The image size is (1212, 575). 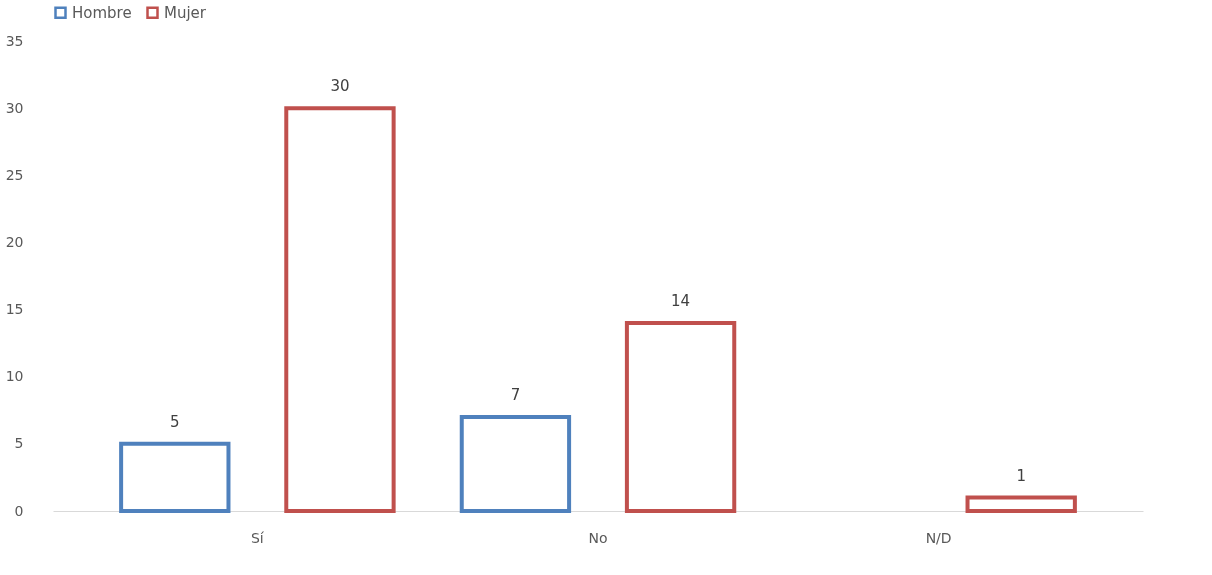 I want to click on y-tick-label: 5, so click(x=19, y=443).